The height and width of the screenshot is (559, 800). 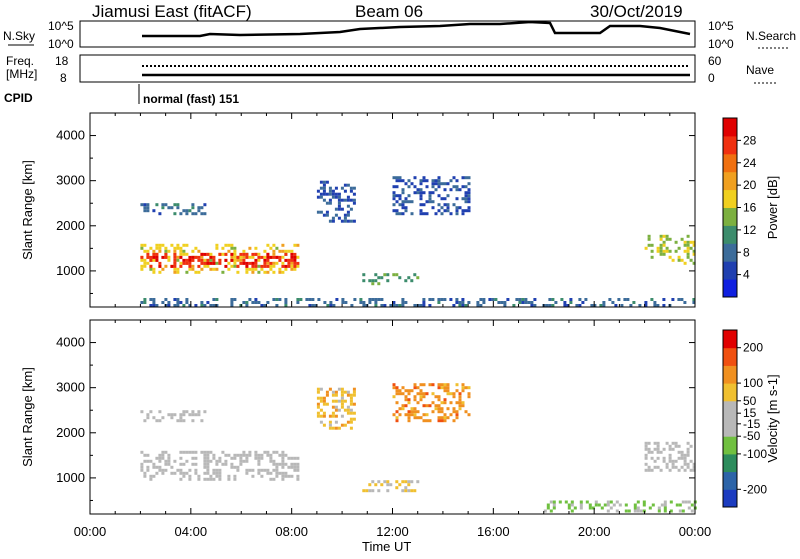 I want to click on y-axis-label: Slant Range [km], so click(x=27, y=417).